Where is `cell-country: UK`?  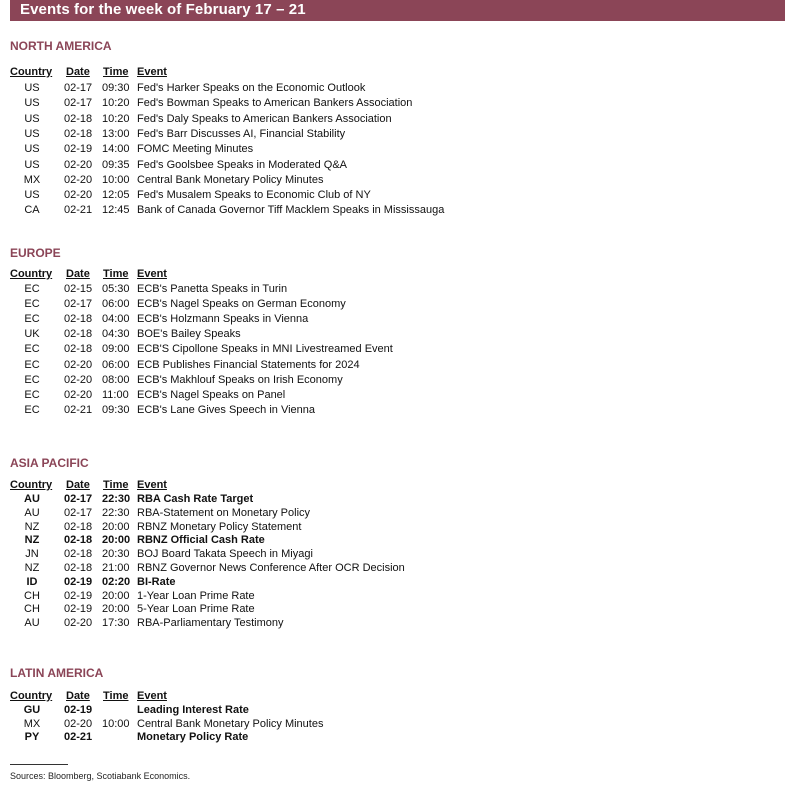 cell-country: UK is located at coordinates (32, 334).